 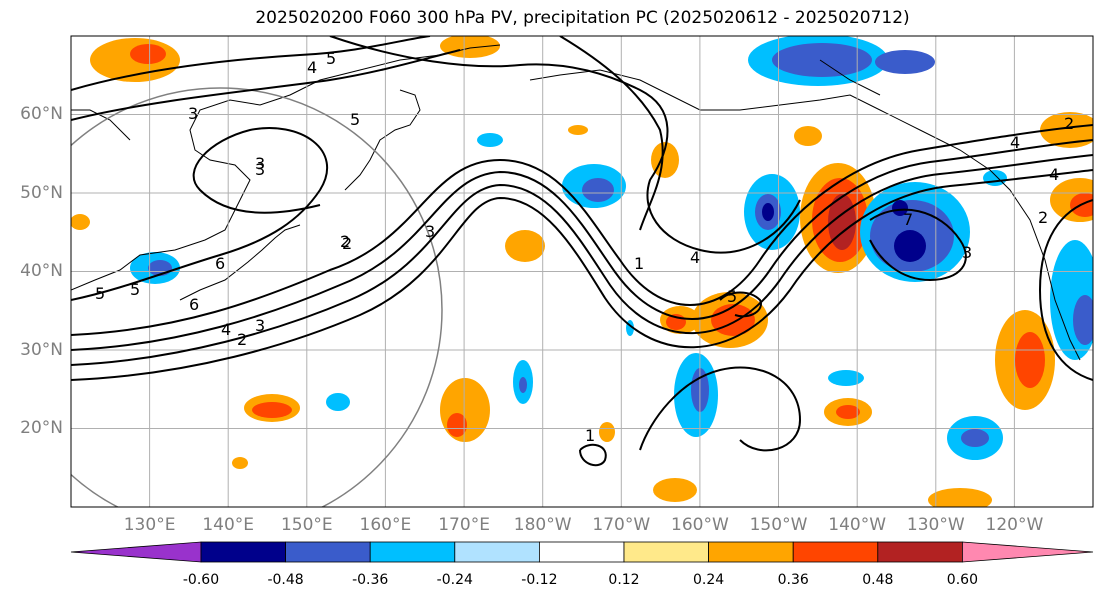 What do you see at coordinates (935, 525) in the screenshot?
I see `longitude-label-130w: 130°W` at bounding box center [935, 525].